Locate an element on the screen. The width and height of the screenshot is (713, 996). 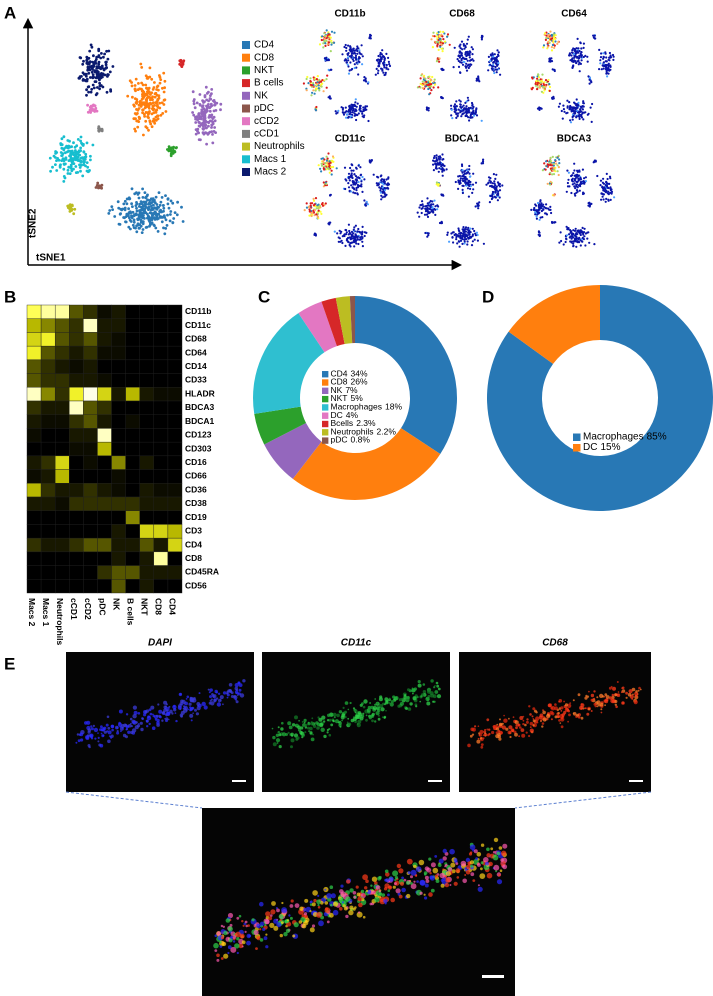
column-label: NKT is located at coordinates (145, 607).